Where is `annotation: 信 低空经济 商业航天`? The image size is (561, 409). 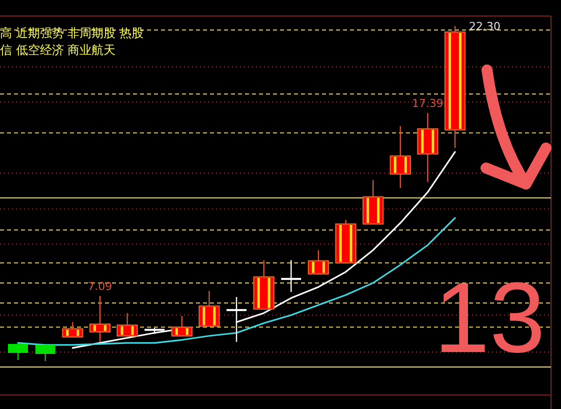 annotation: 信 低空经济 商业航天 is located at coordinates (58, 50).